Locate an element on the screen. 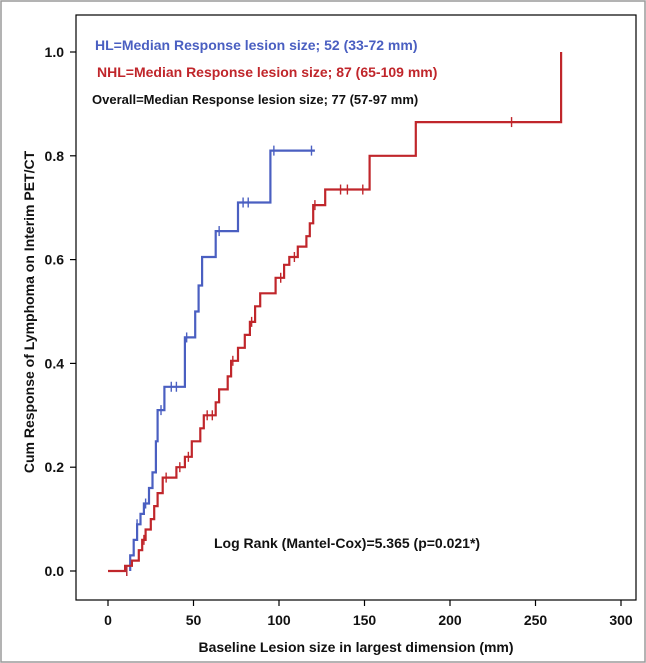  y-tick-label: 0.6 is located at coordinates (55, 260).